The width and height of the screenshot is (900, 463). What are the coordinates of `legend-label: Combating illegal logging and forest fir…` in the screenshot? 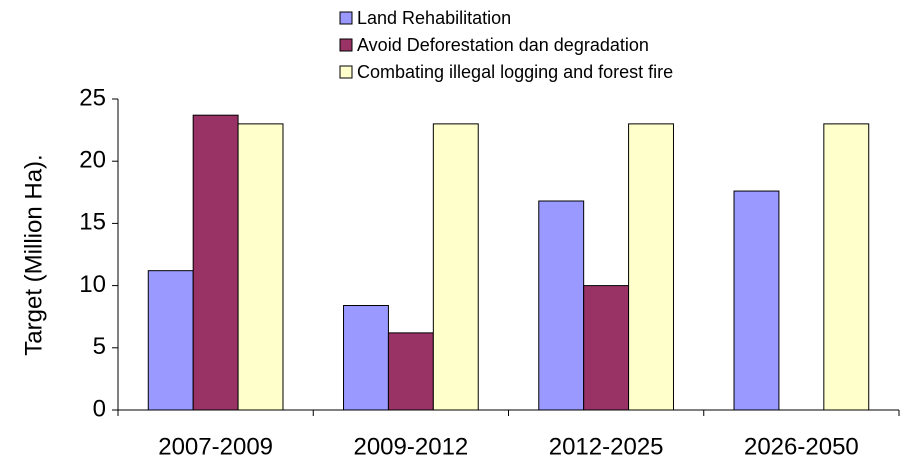 It's located at (515, 72).